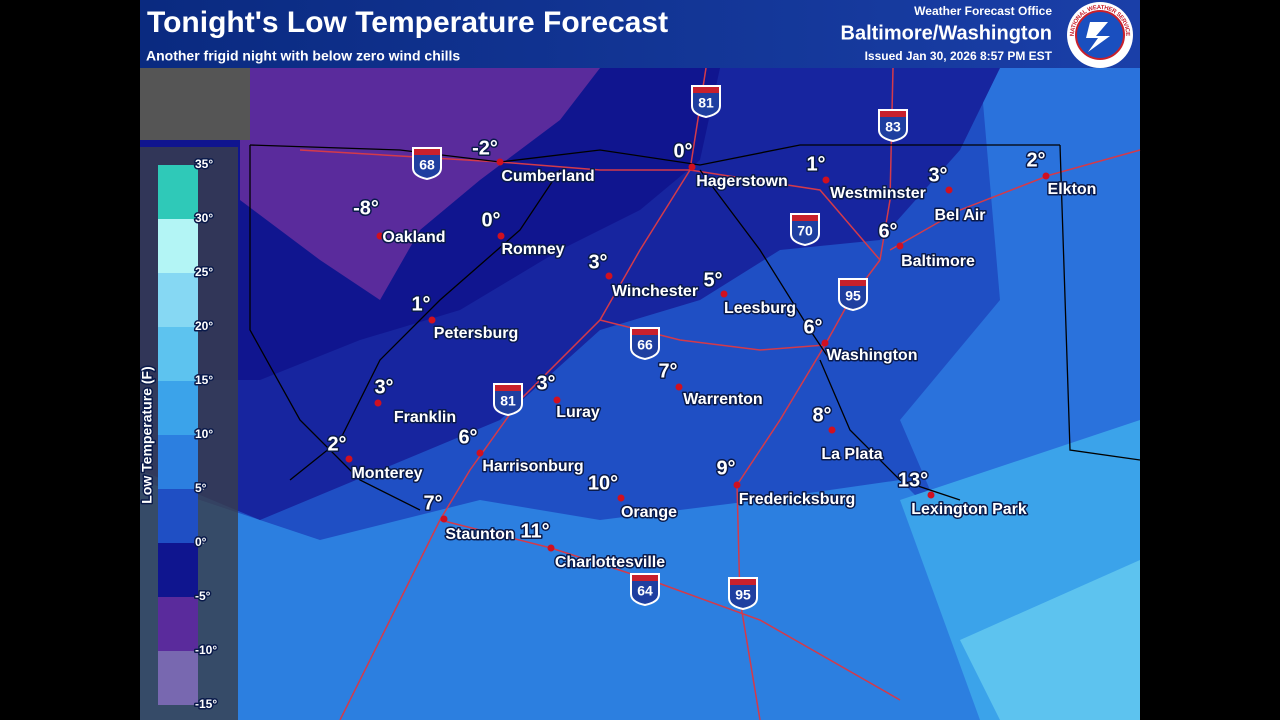 Image resolution: width=1280 pixels, height=720 pixels. I want to click on header-band, so click(640, 34).